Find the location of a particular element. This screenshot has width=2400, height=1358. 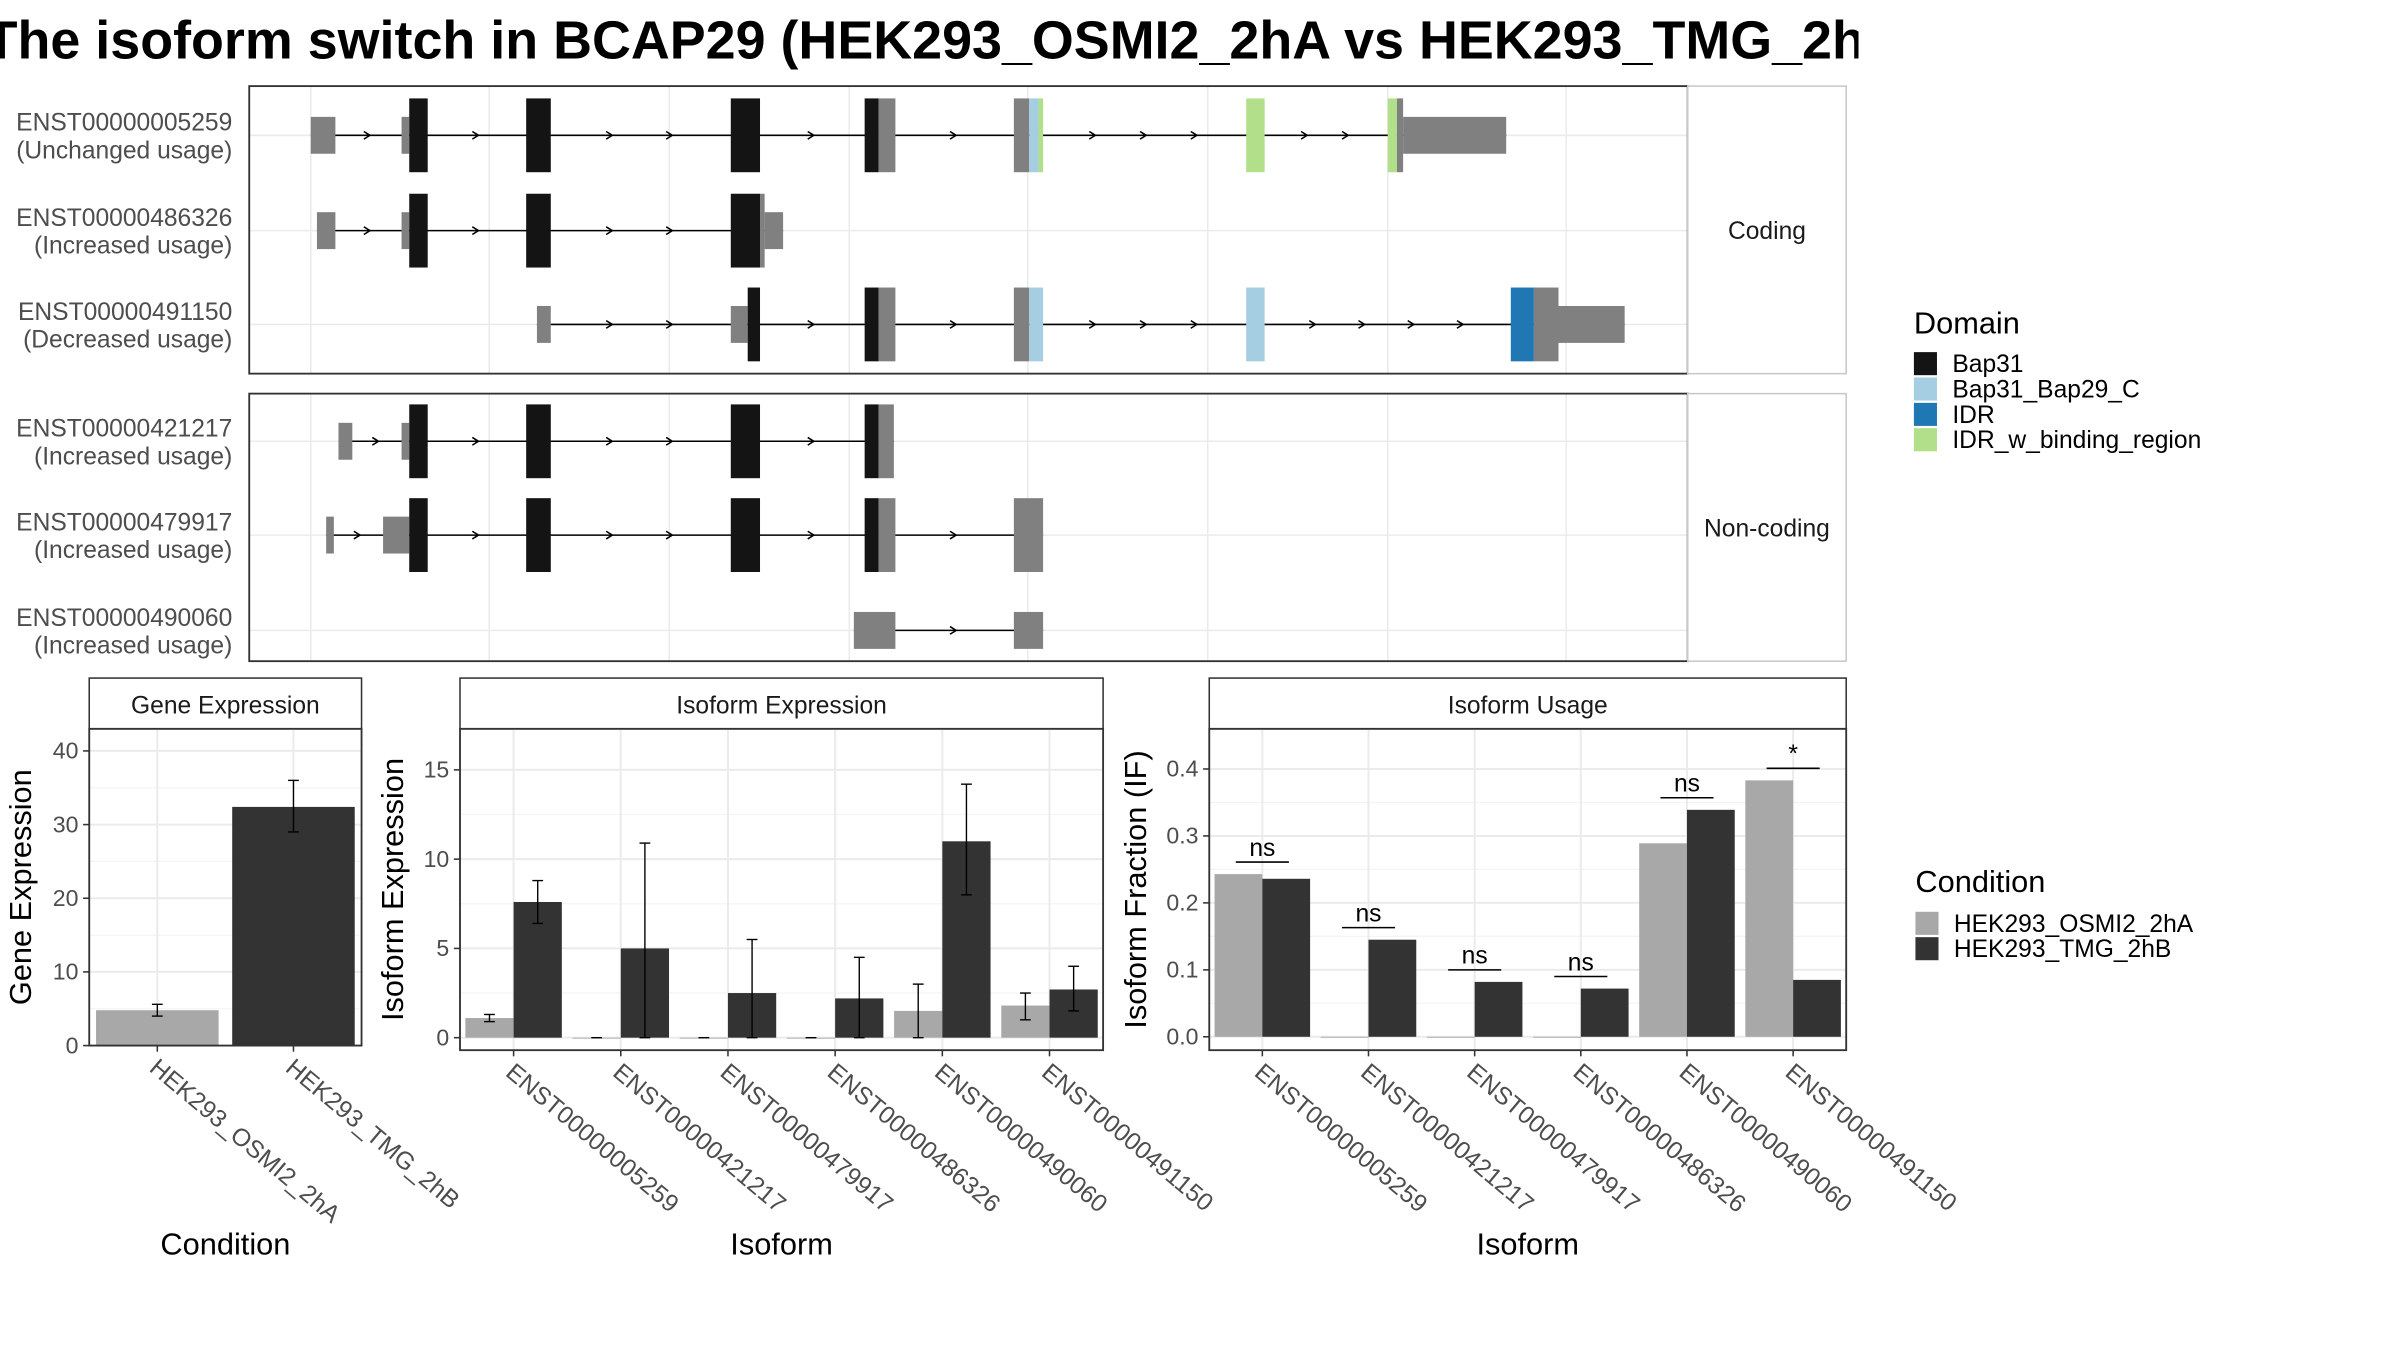

transcript-ENST00000479917 is located at coordinates (685, 535).